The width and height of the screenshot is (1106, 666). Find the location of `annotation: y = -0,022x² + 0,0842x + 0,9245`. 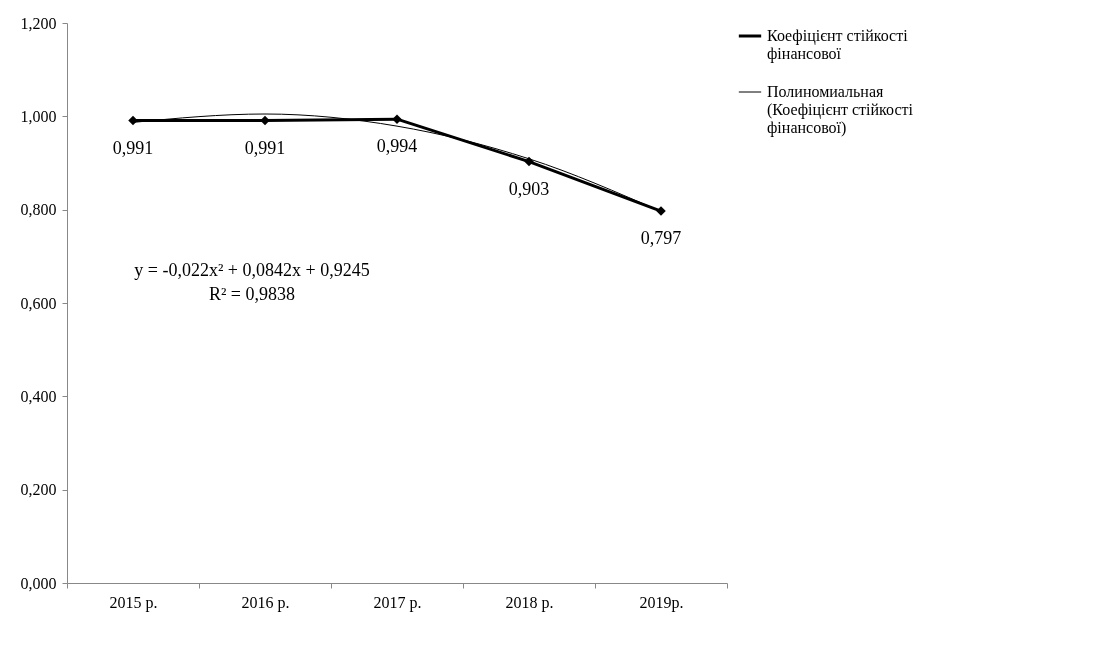

annotation: y = -0,022x² + 0,0842x + 0,9245 is located at coordinates (252, 270).